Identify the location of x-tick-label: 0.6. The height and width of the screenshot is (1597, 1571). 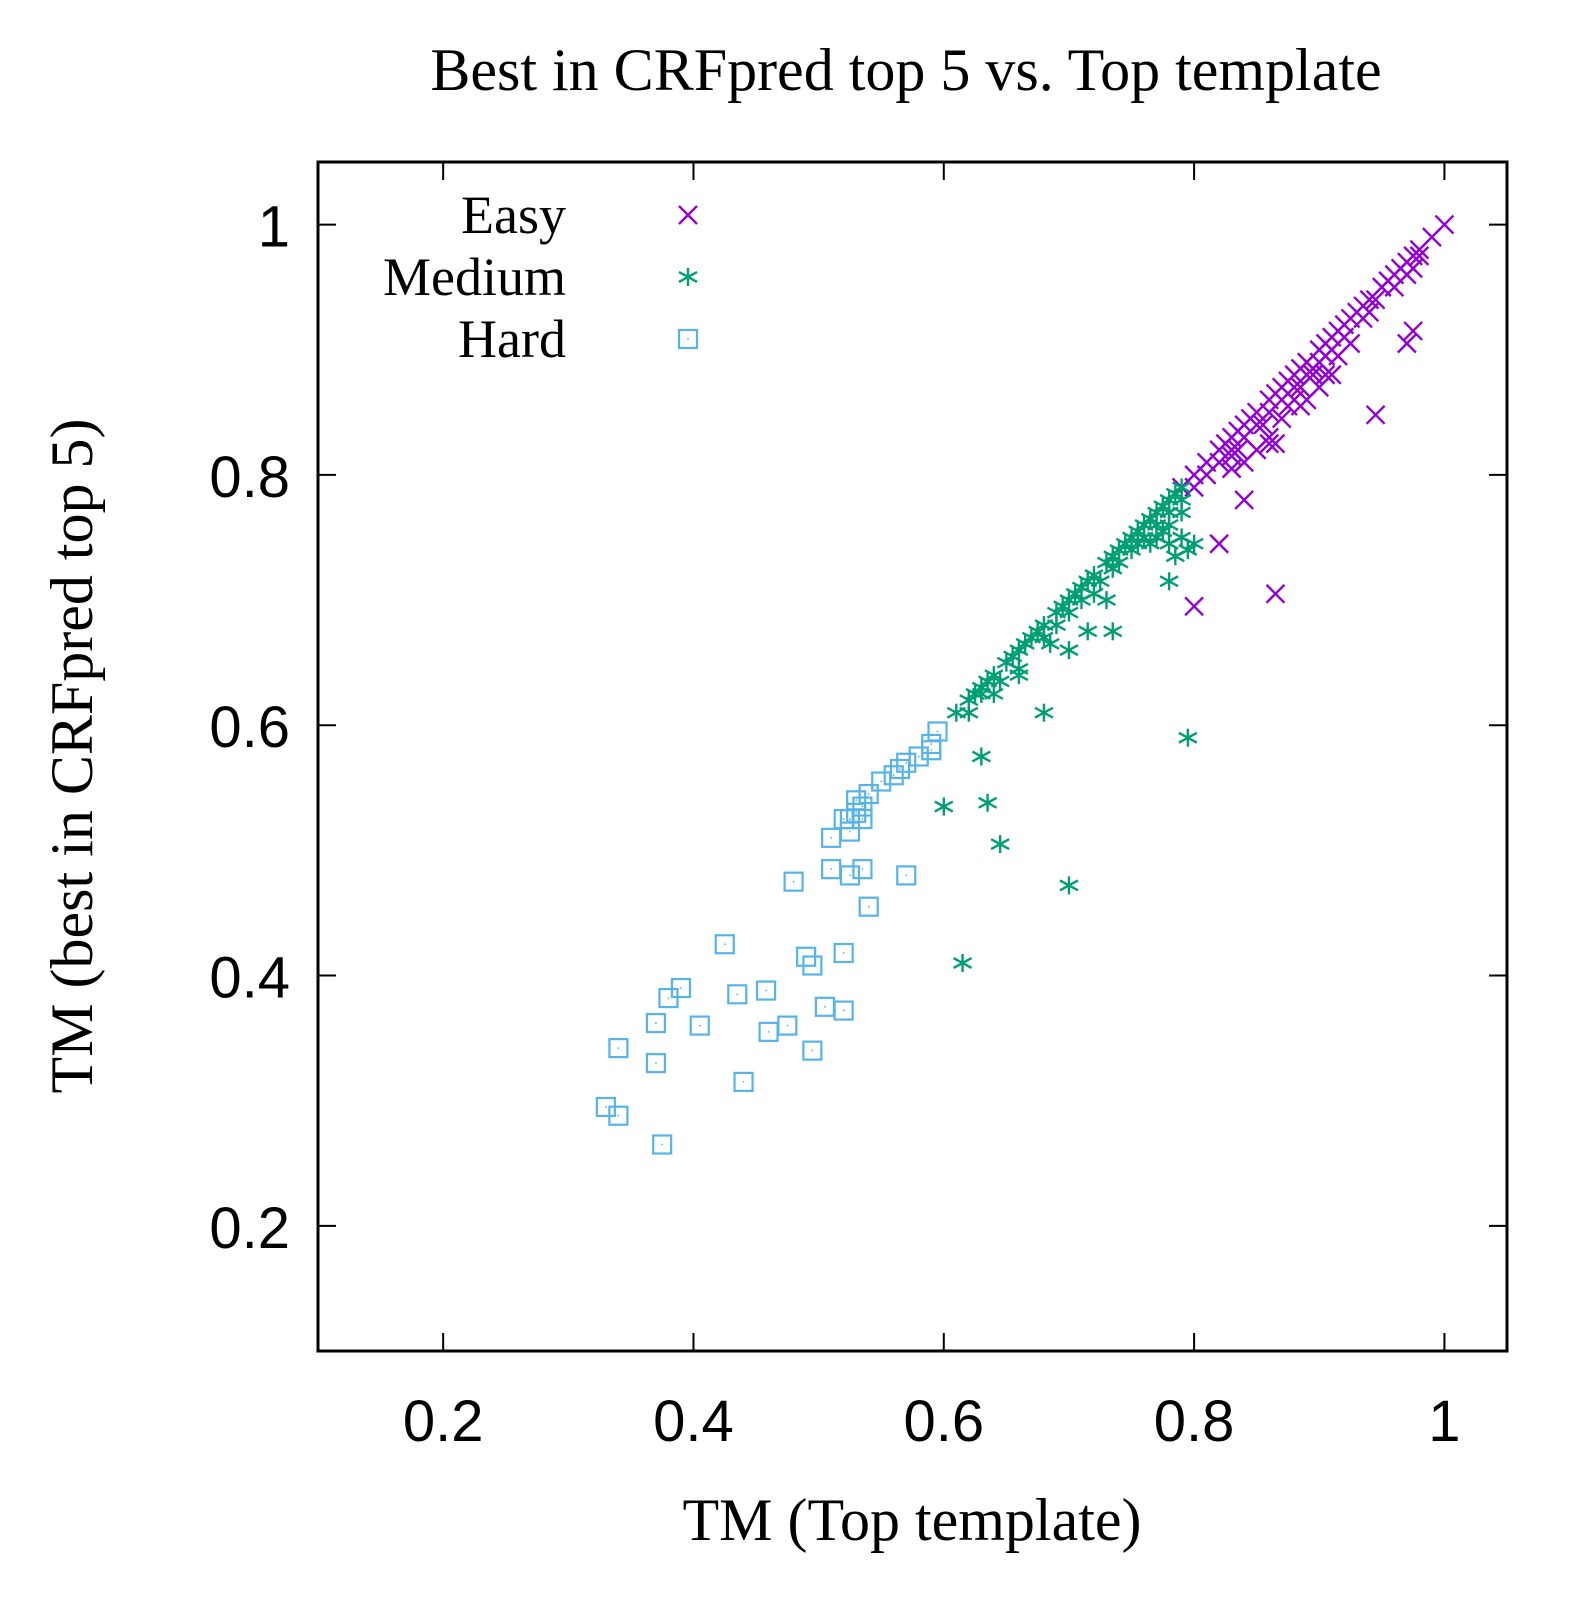
(943, 1421).